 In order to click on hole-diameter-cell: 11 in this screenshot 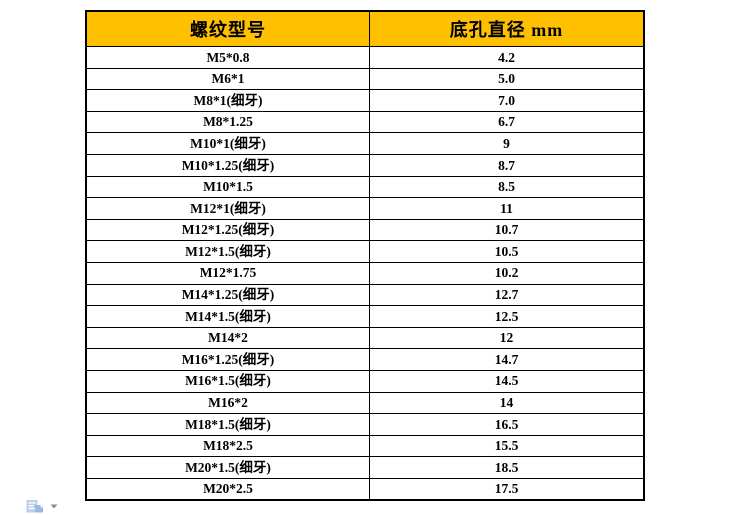, I will do `click(507, 208)`.